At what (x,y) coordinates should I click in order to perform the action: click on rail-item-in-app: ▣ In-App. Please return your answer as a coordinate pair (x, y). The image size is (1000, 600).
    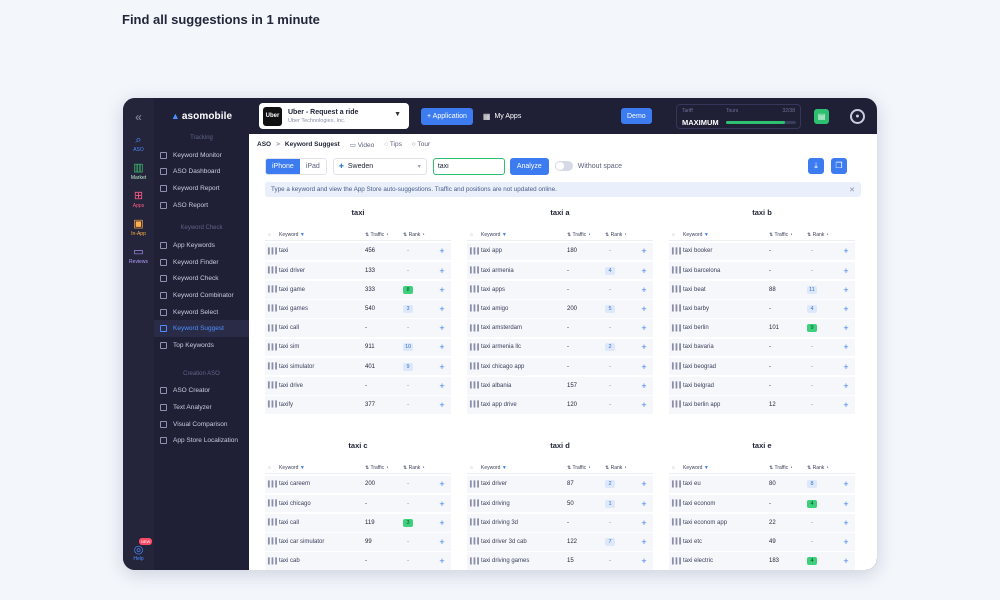
    Looking at the image, I should click on (138, 228).